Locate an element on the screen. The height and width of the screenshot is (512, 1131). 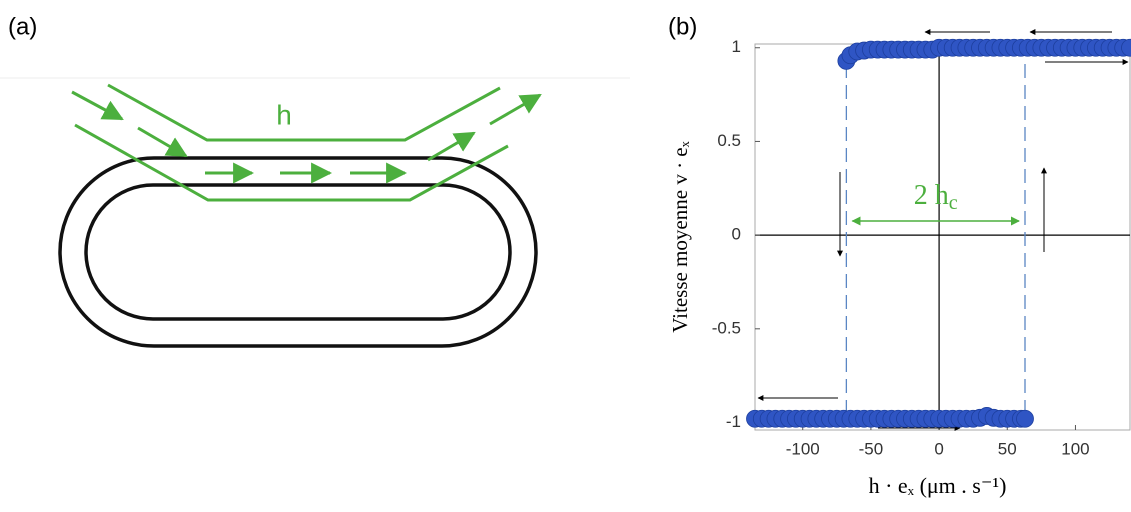
y-axis-label: Vitesse moyenne v · eₓ is located at coordinates (680, 236).